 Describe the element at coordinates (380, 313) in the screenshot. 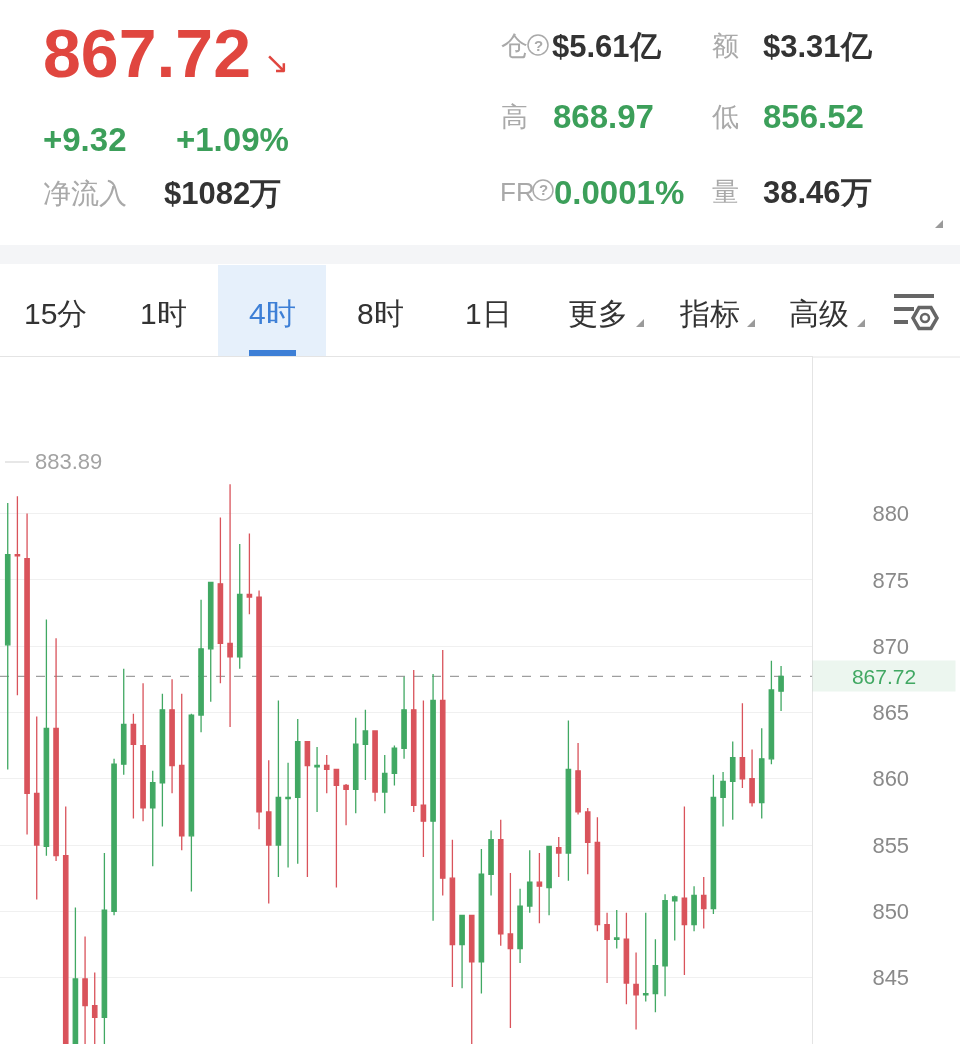

I see `text: 8时` at that location.